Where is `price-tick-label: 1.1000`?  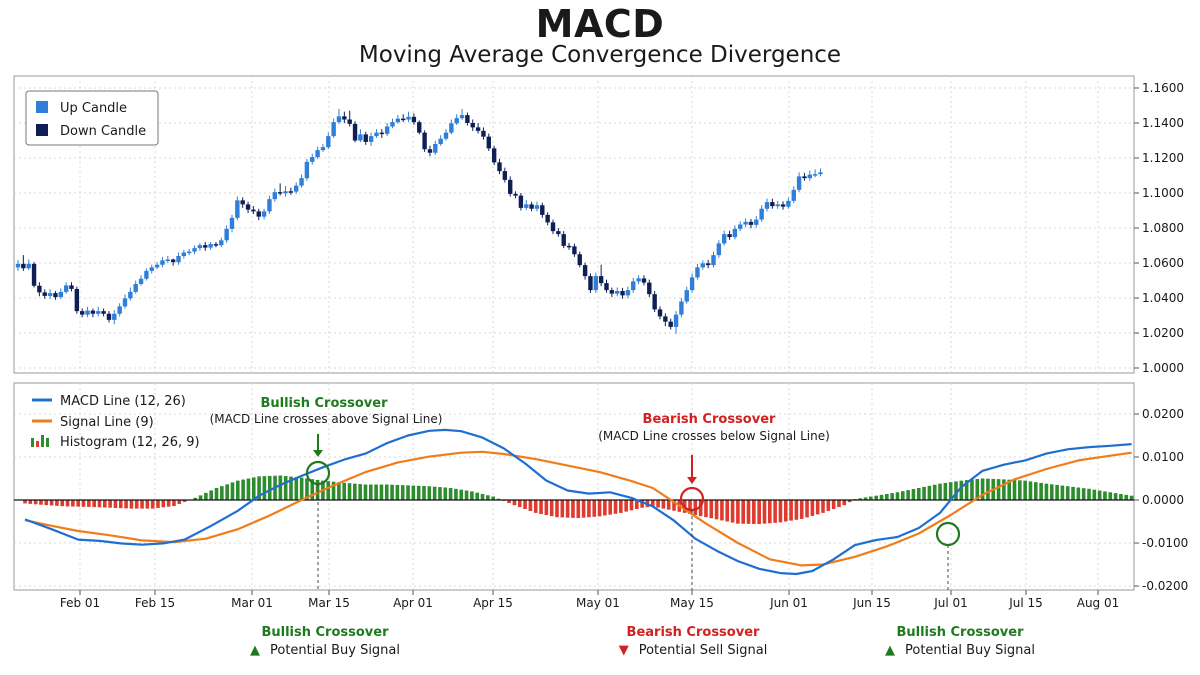
price-tick-label: 1.1000 is located at coordinates (1163, 193).